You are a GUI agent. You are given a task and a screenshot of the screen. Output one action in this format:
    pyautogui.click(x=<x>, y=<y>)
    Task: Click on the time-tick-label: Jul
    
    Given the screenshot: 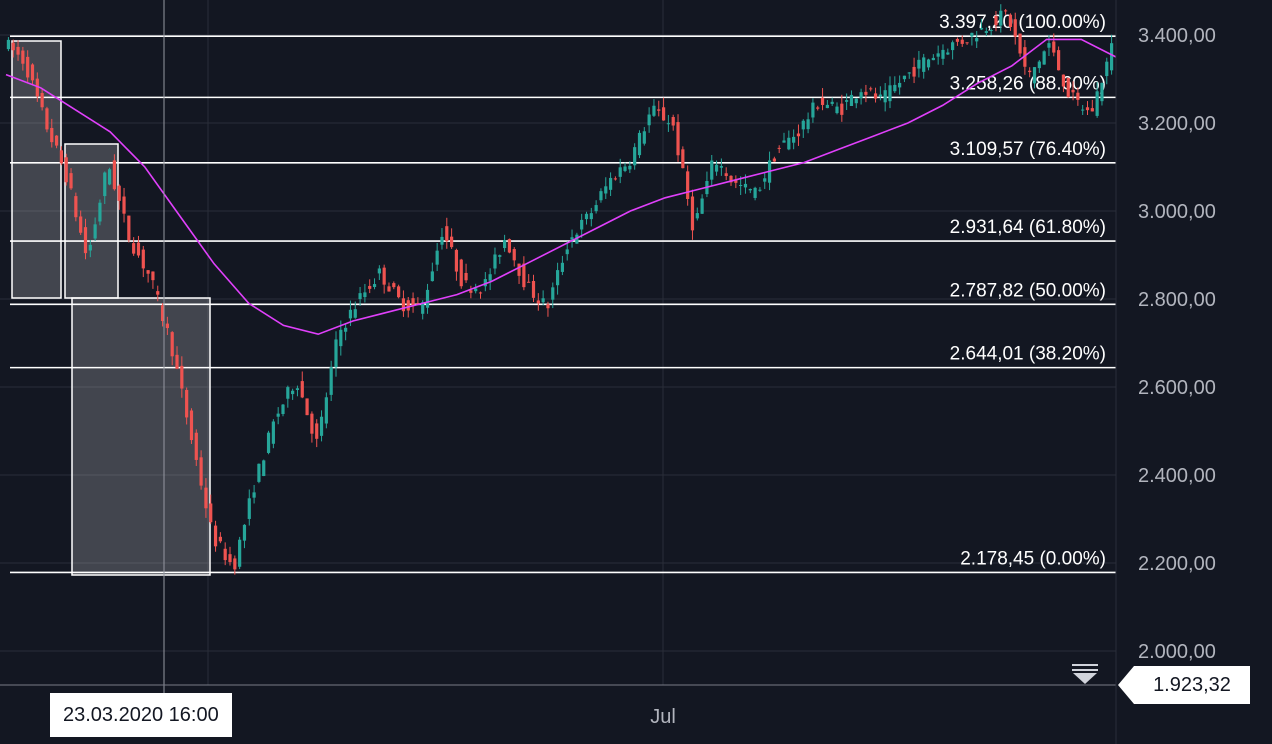 What is the action you would take?
    pyautogui.click(x=663, y=717)
    